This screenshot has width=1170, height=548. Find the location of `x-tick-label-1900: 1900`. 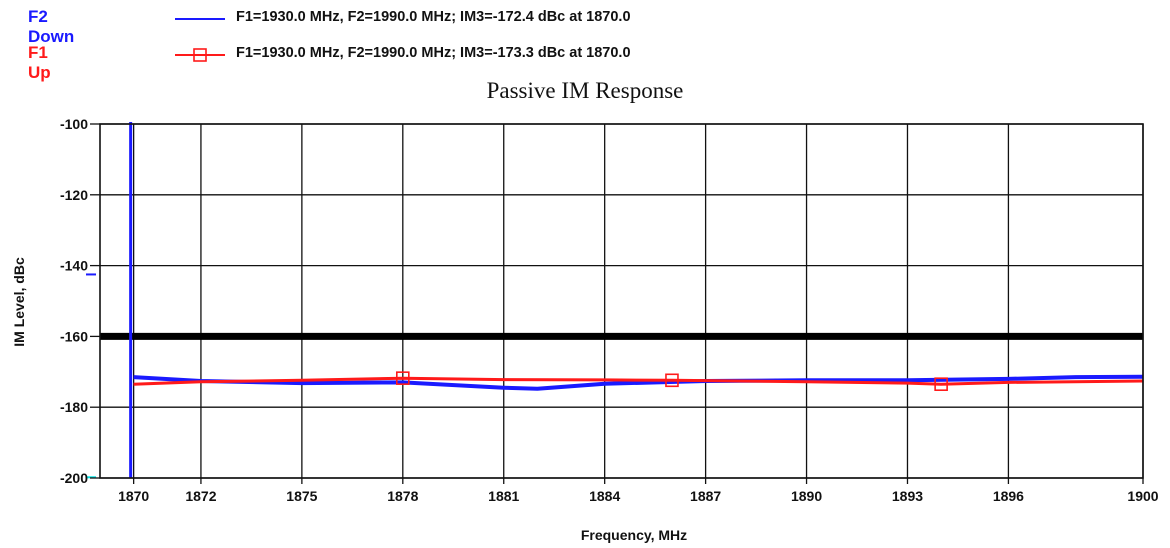

x-tick-label-1900: 1900 is located at coordinates (1142, 496).